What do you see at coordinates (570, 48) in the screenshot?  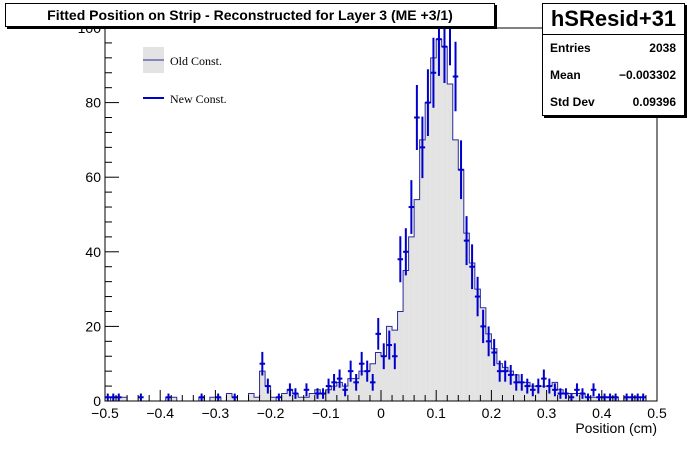 I see `stats-entries-label: Entries` at bounding box center [570, 48].